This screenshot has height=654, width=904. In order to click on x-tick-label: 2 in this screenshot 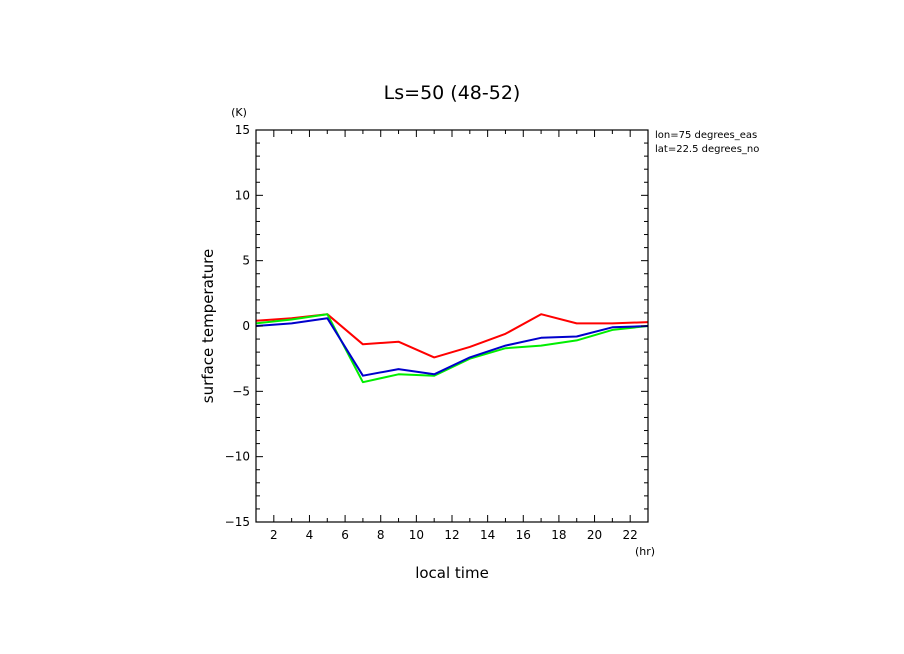, I will do `click(274, 535)`.